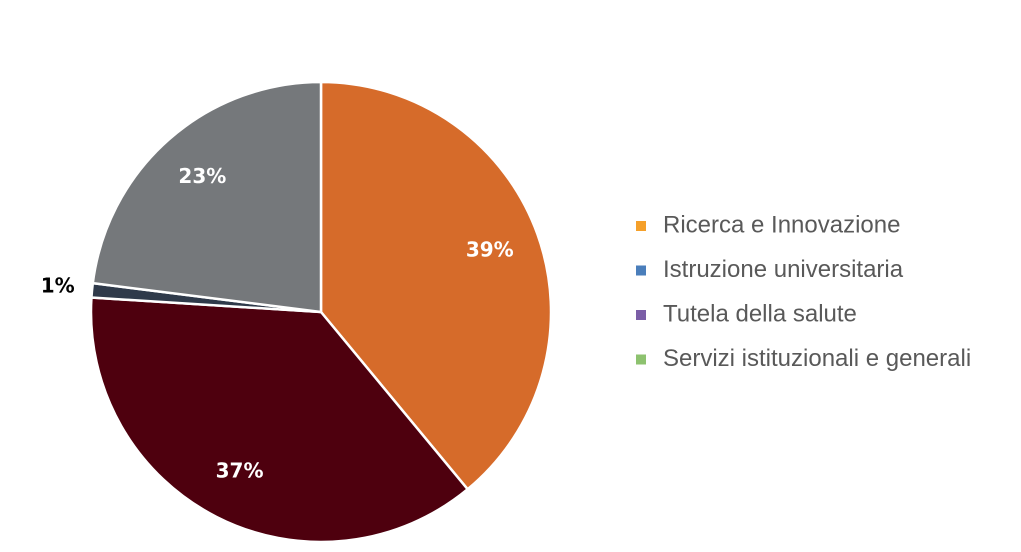 This screenshot has width=1021, height=552. I want to click on value-label: 23%, so click(202, 176).